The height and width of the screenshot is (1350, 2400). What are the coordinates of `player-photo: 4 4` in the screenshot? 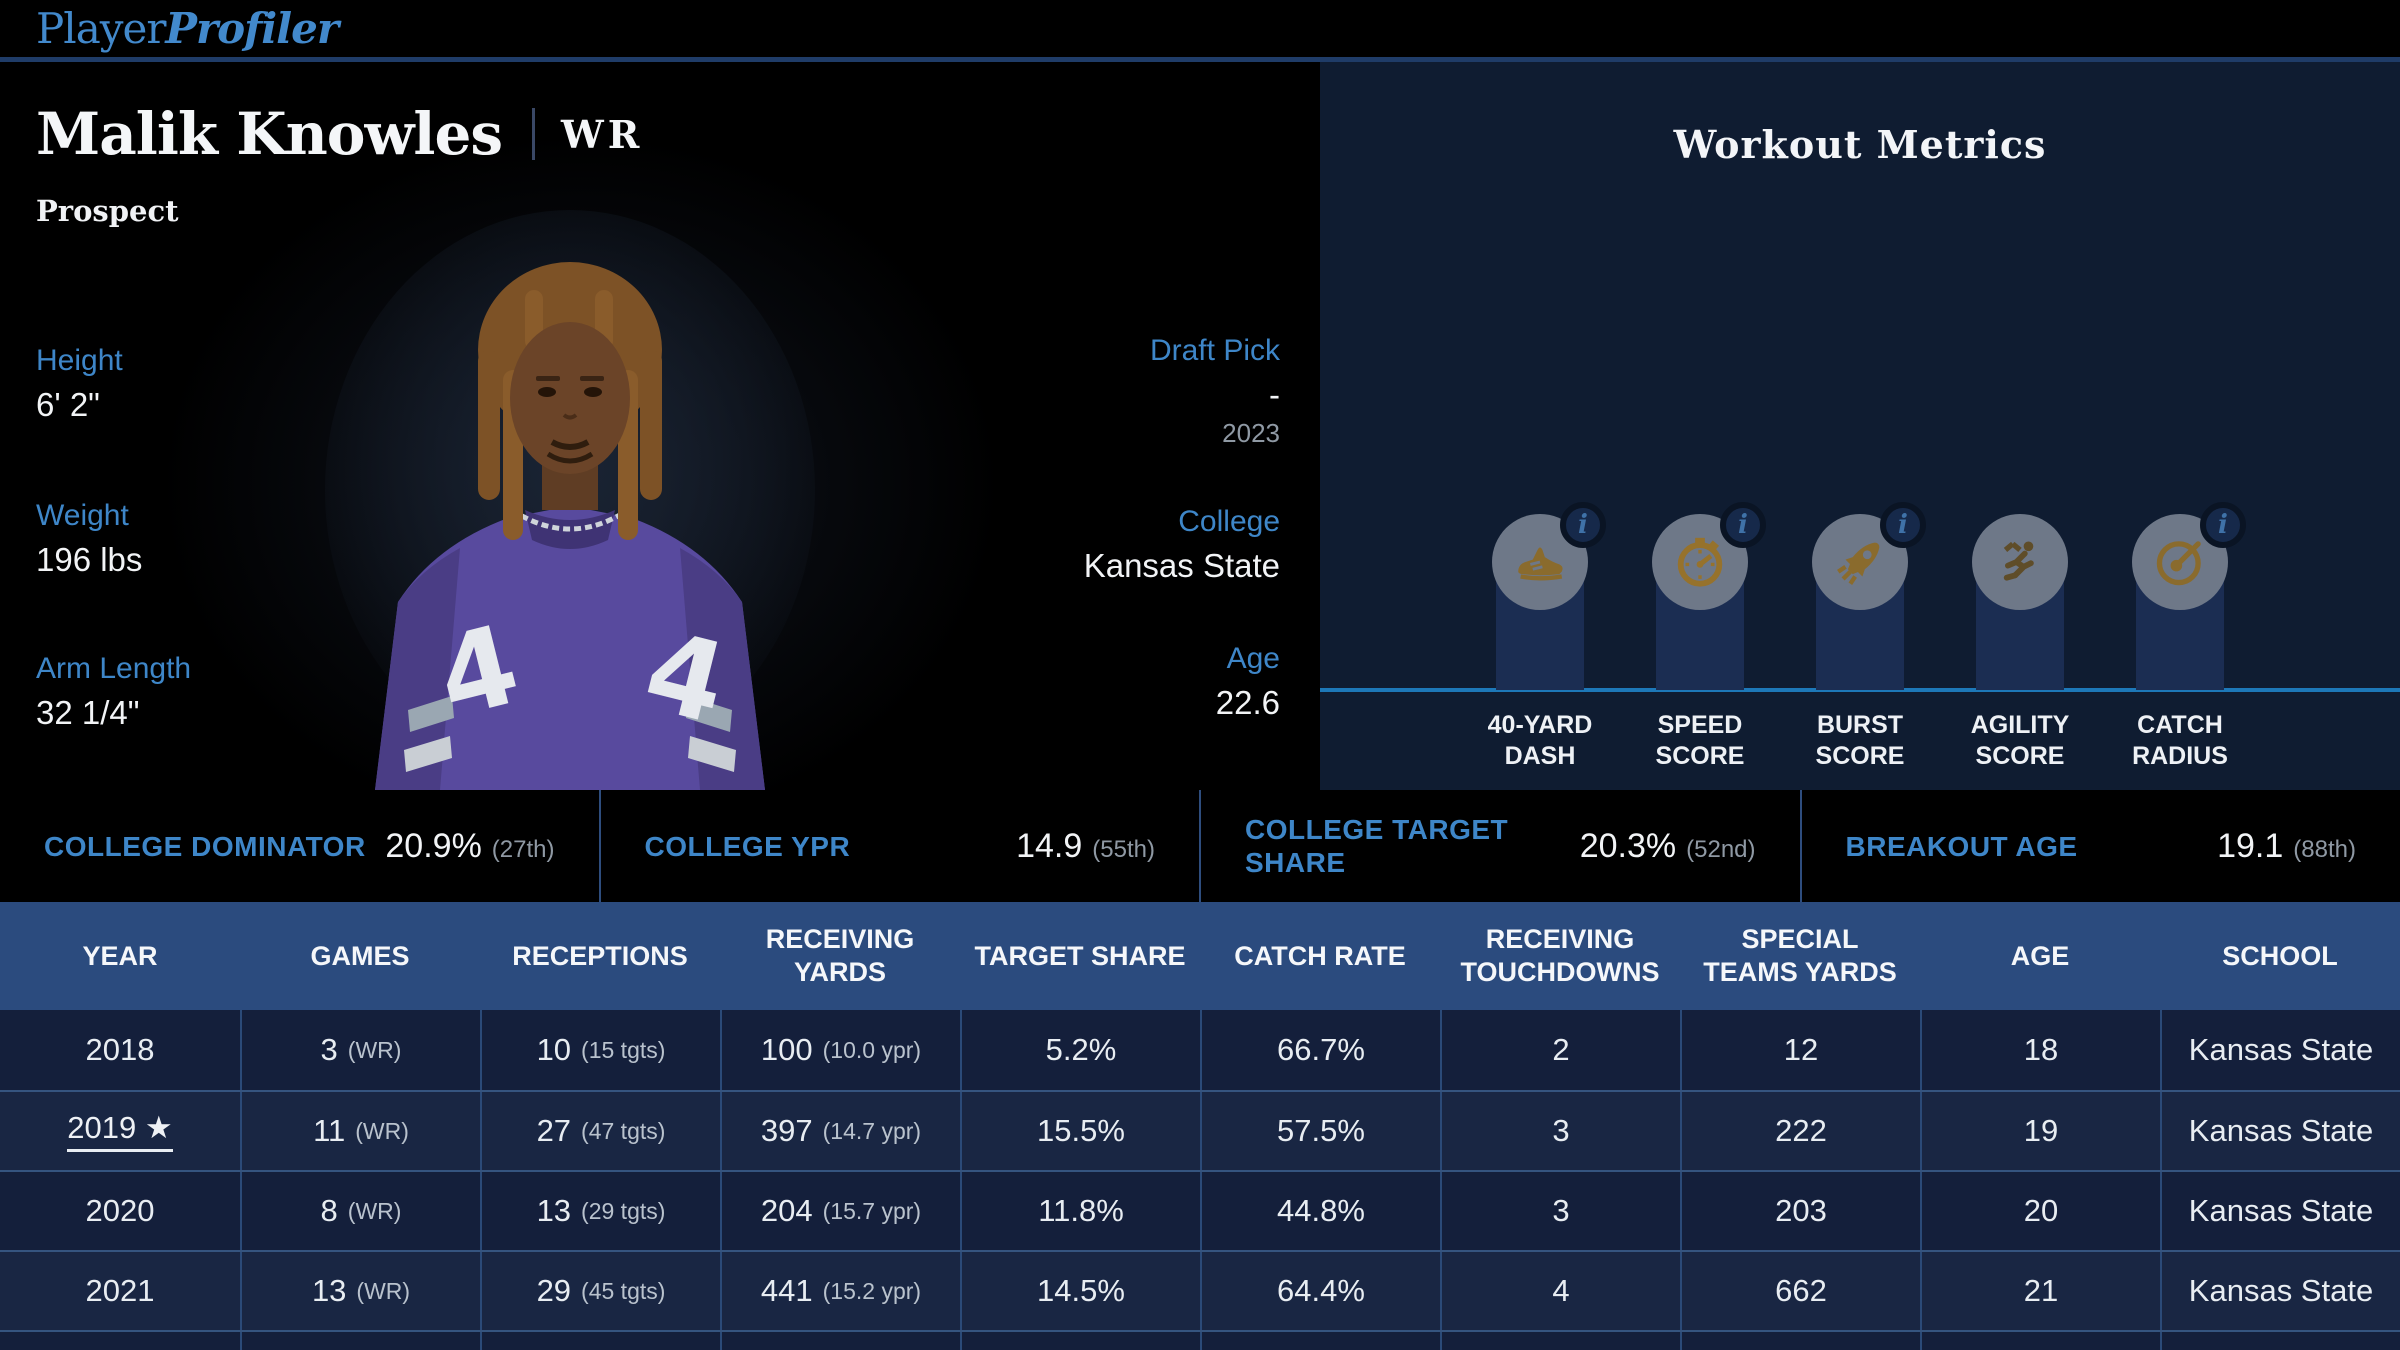 It's located at (570, 500).